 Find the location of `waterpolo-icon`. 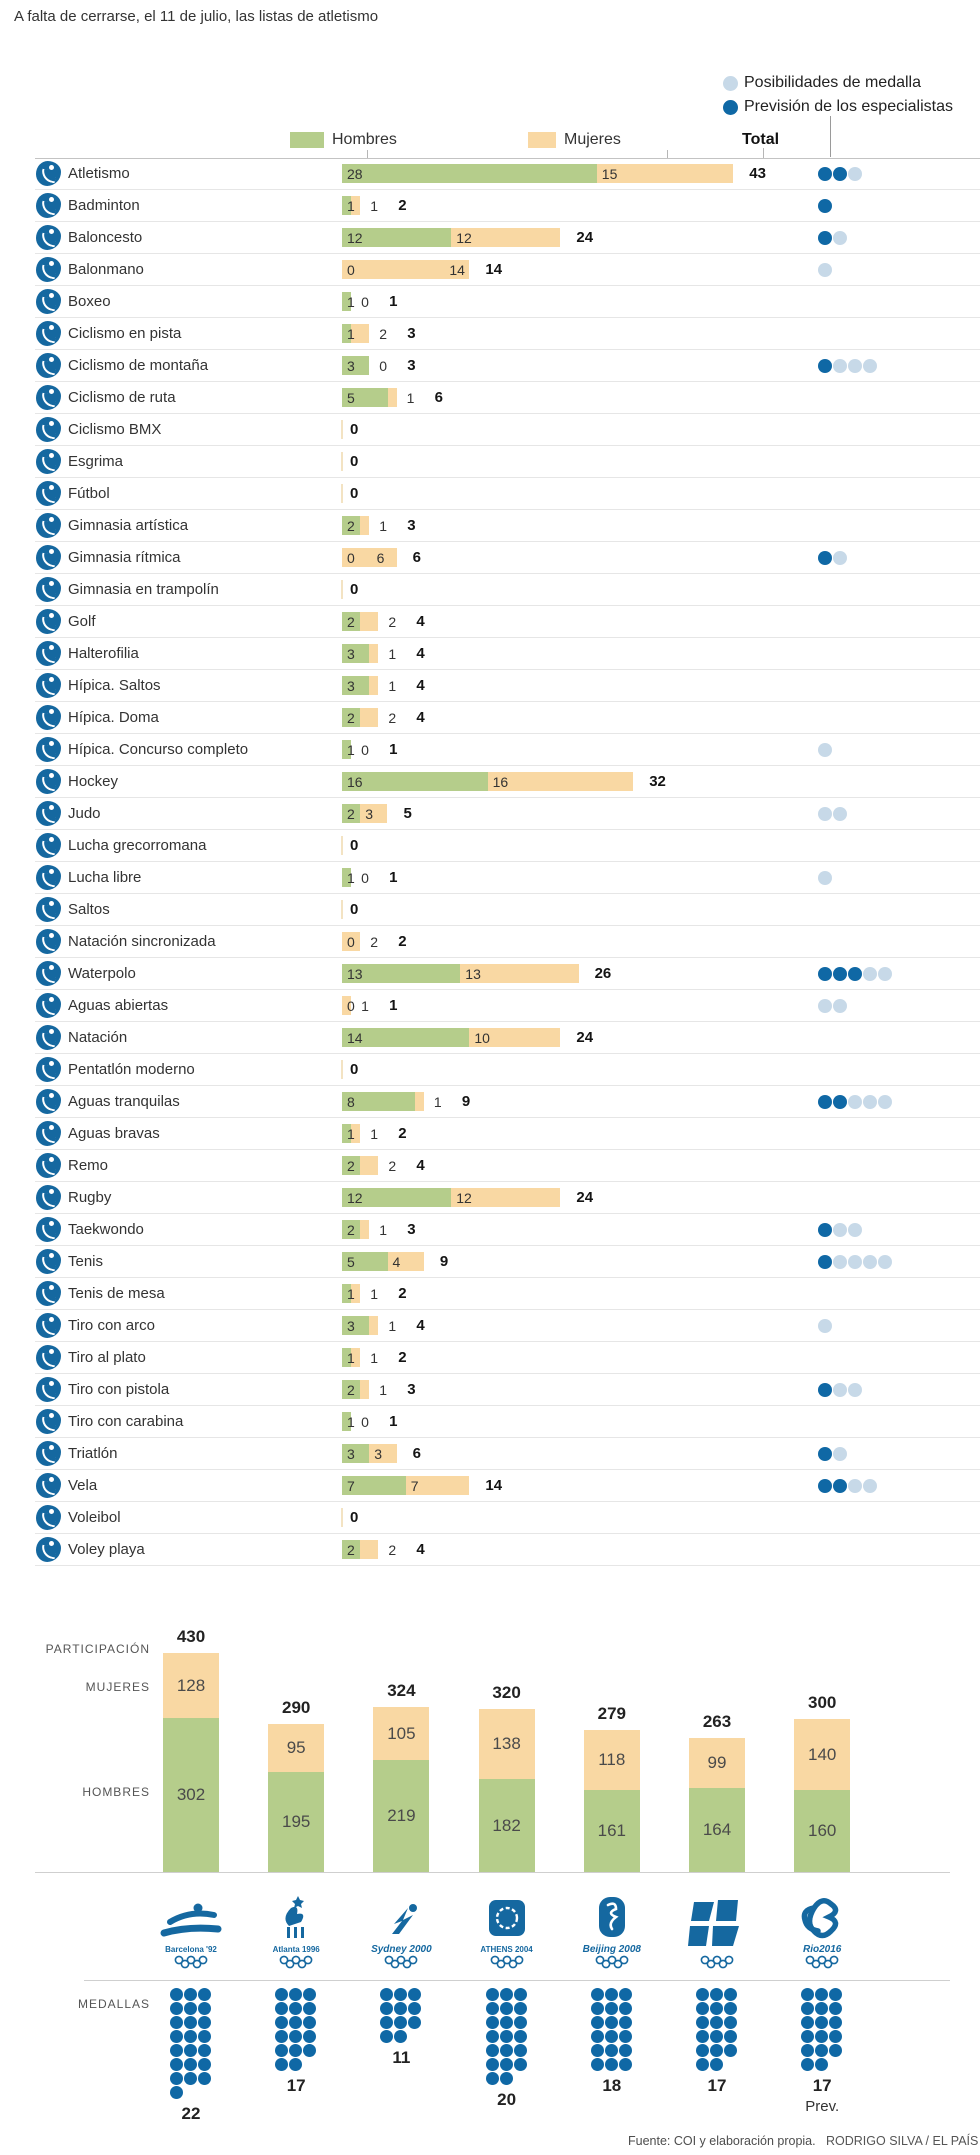

waterpolo-icon is located at coordinates (48, 973).